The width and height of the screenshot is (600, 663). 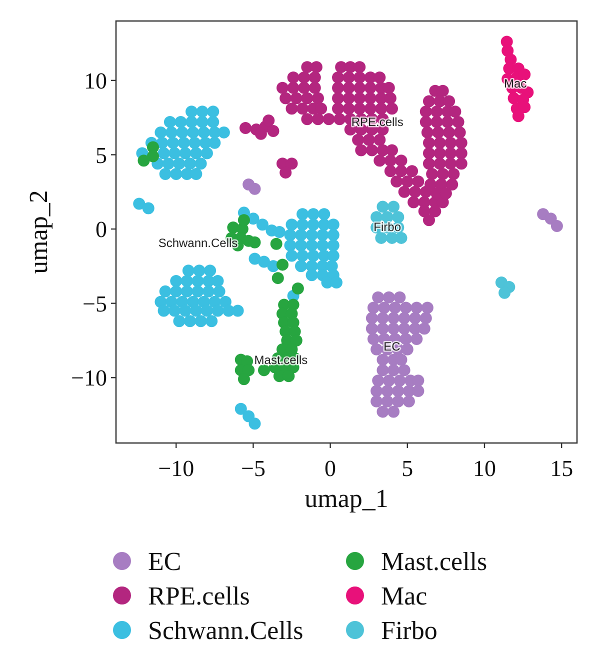 I want to click on x-tick-label: 15, so click(x=562, y=468).